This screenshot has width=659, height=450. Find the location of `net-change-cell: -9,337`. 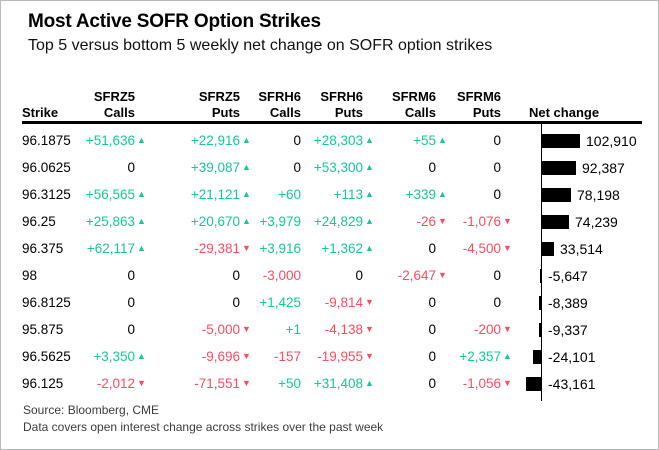

net-change-cell: -9,337 is located at coordinates (578, 329).